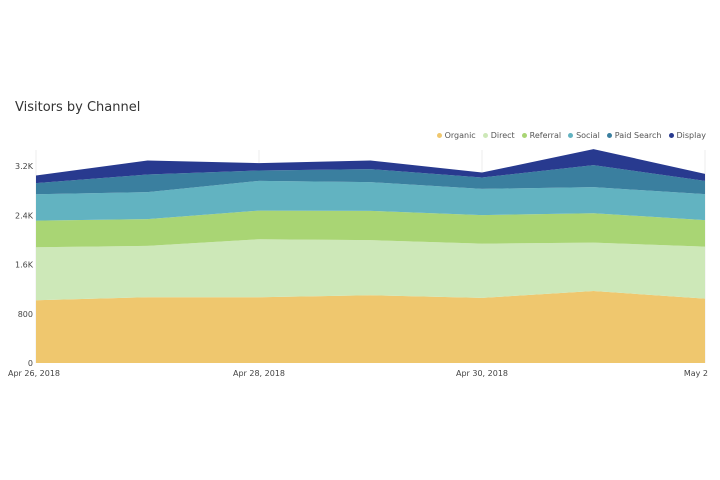  I want to click on x-tick-label: May 2, so click(696, 373).